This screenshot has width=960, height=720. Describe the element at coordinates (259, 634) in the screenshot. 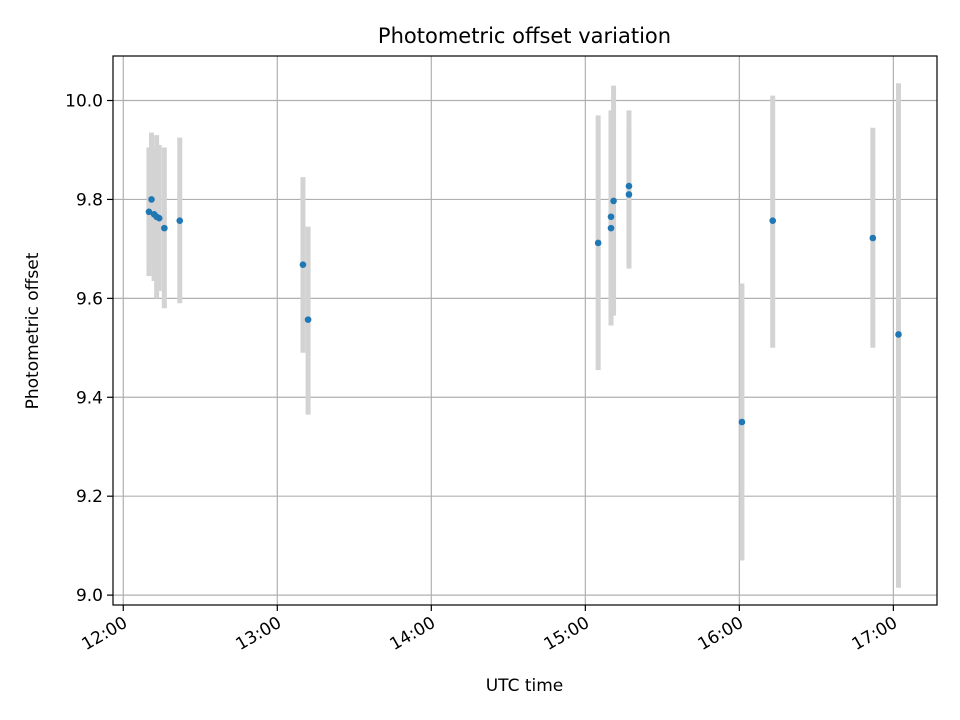

I see `x-tick-label: 13:00` at that location.